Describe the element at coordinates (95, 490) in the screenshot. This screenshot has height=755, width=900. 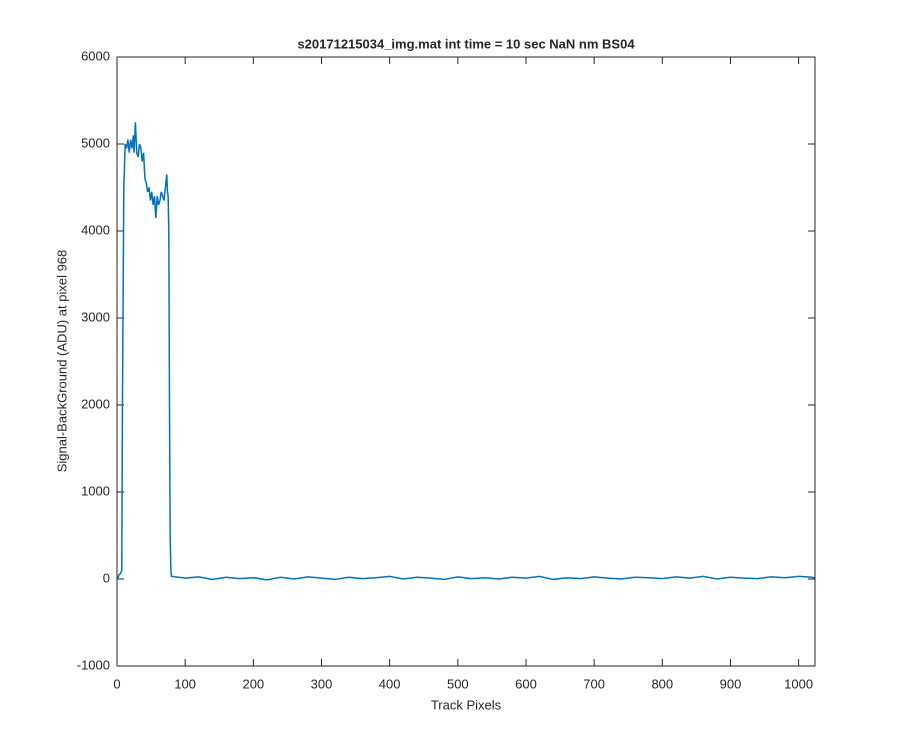
I see `y-tick-label: 1000` at that location.